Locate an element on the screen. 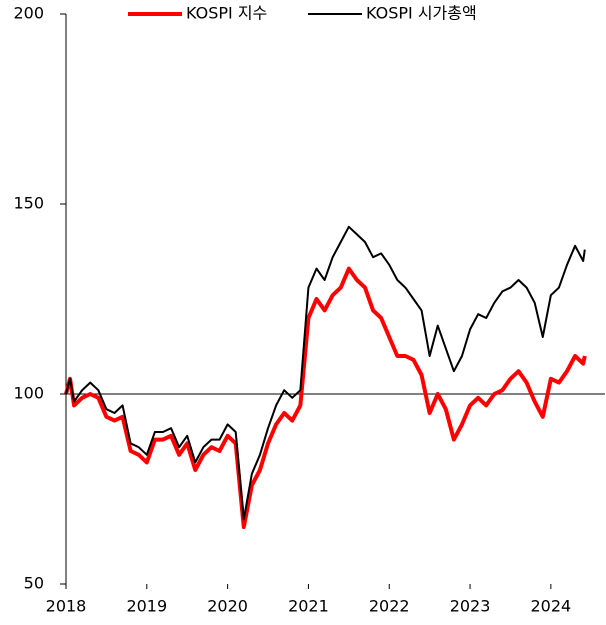 This screenshot has height=625, width=606. legend-label: KOSPI 시가총액 is located at coordinates (421, 13).